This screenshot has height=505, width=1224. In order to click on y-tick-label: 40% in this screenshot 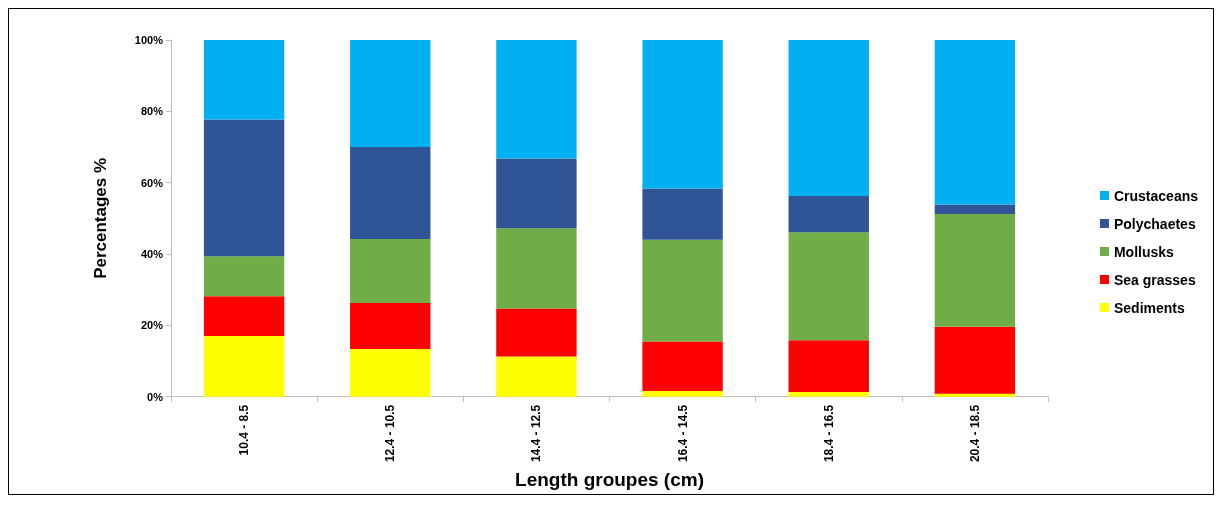, I will do `click(152, 254)`.